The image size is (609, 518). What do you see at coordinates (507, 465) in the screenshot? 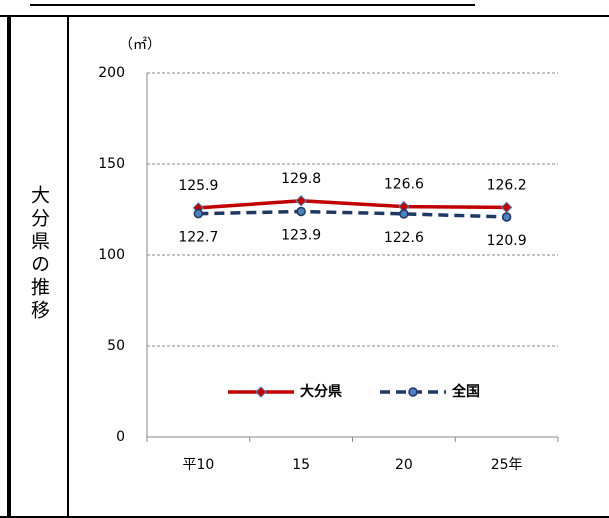
I see `x-tick-label: 25年` at bounding box center [507, 465].